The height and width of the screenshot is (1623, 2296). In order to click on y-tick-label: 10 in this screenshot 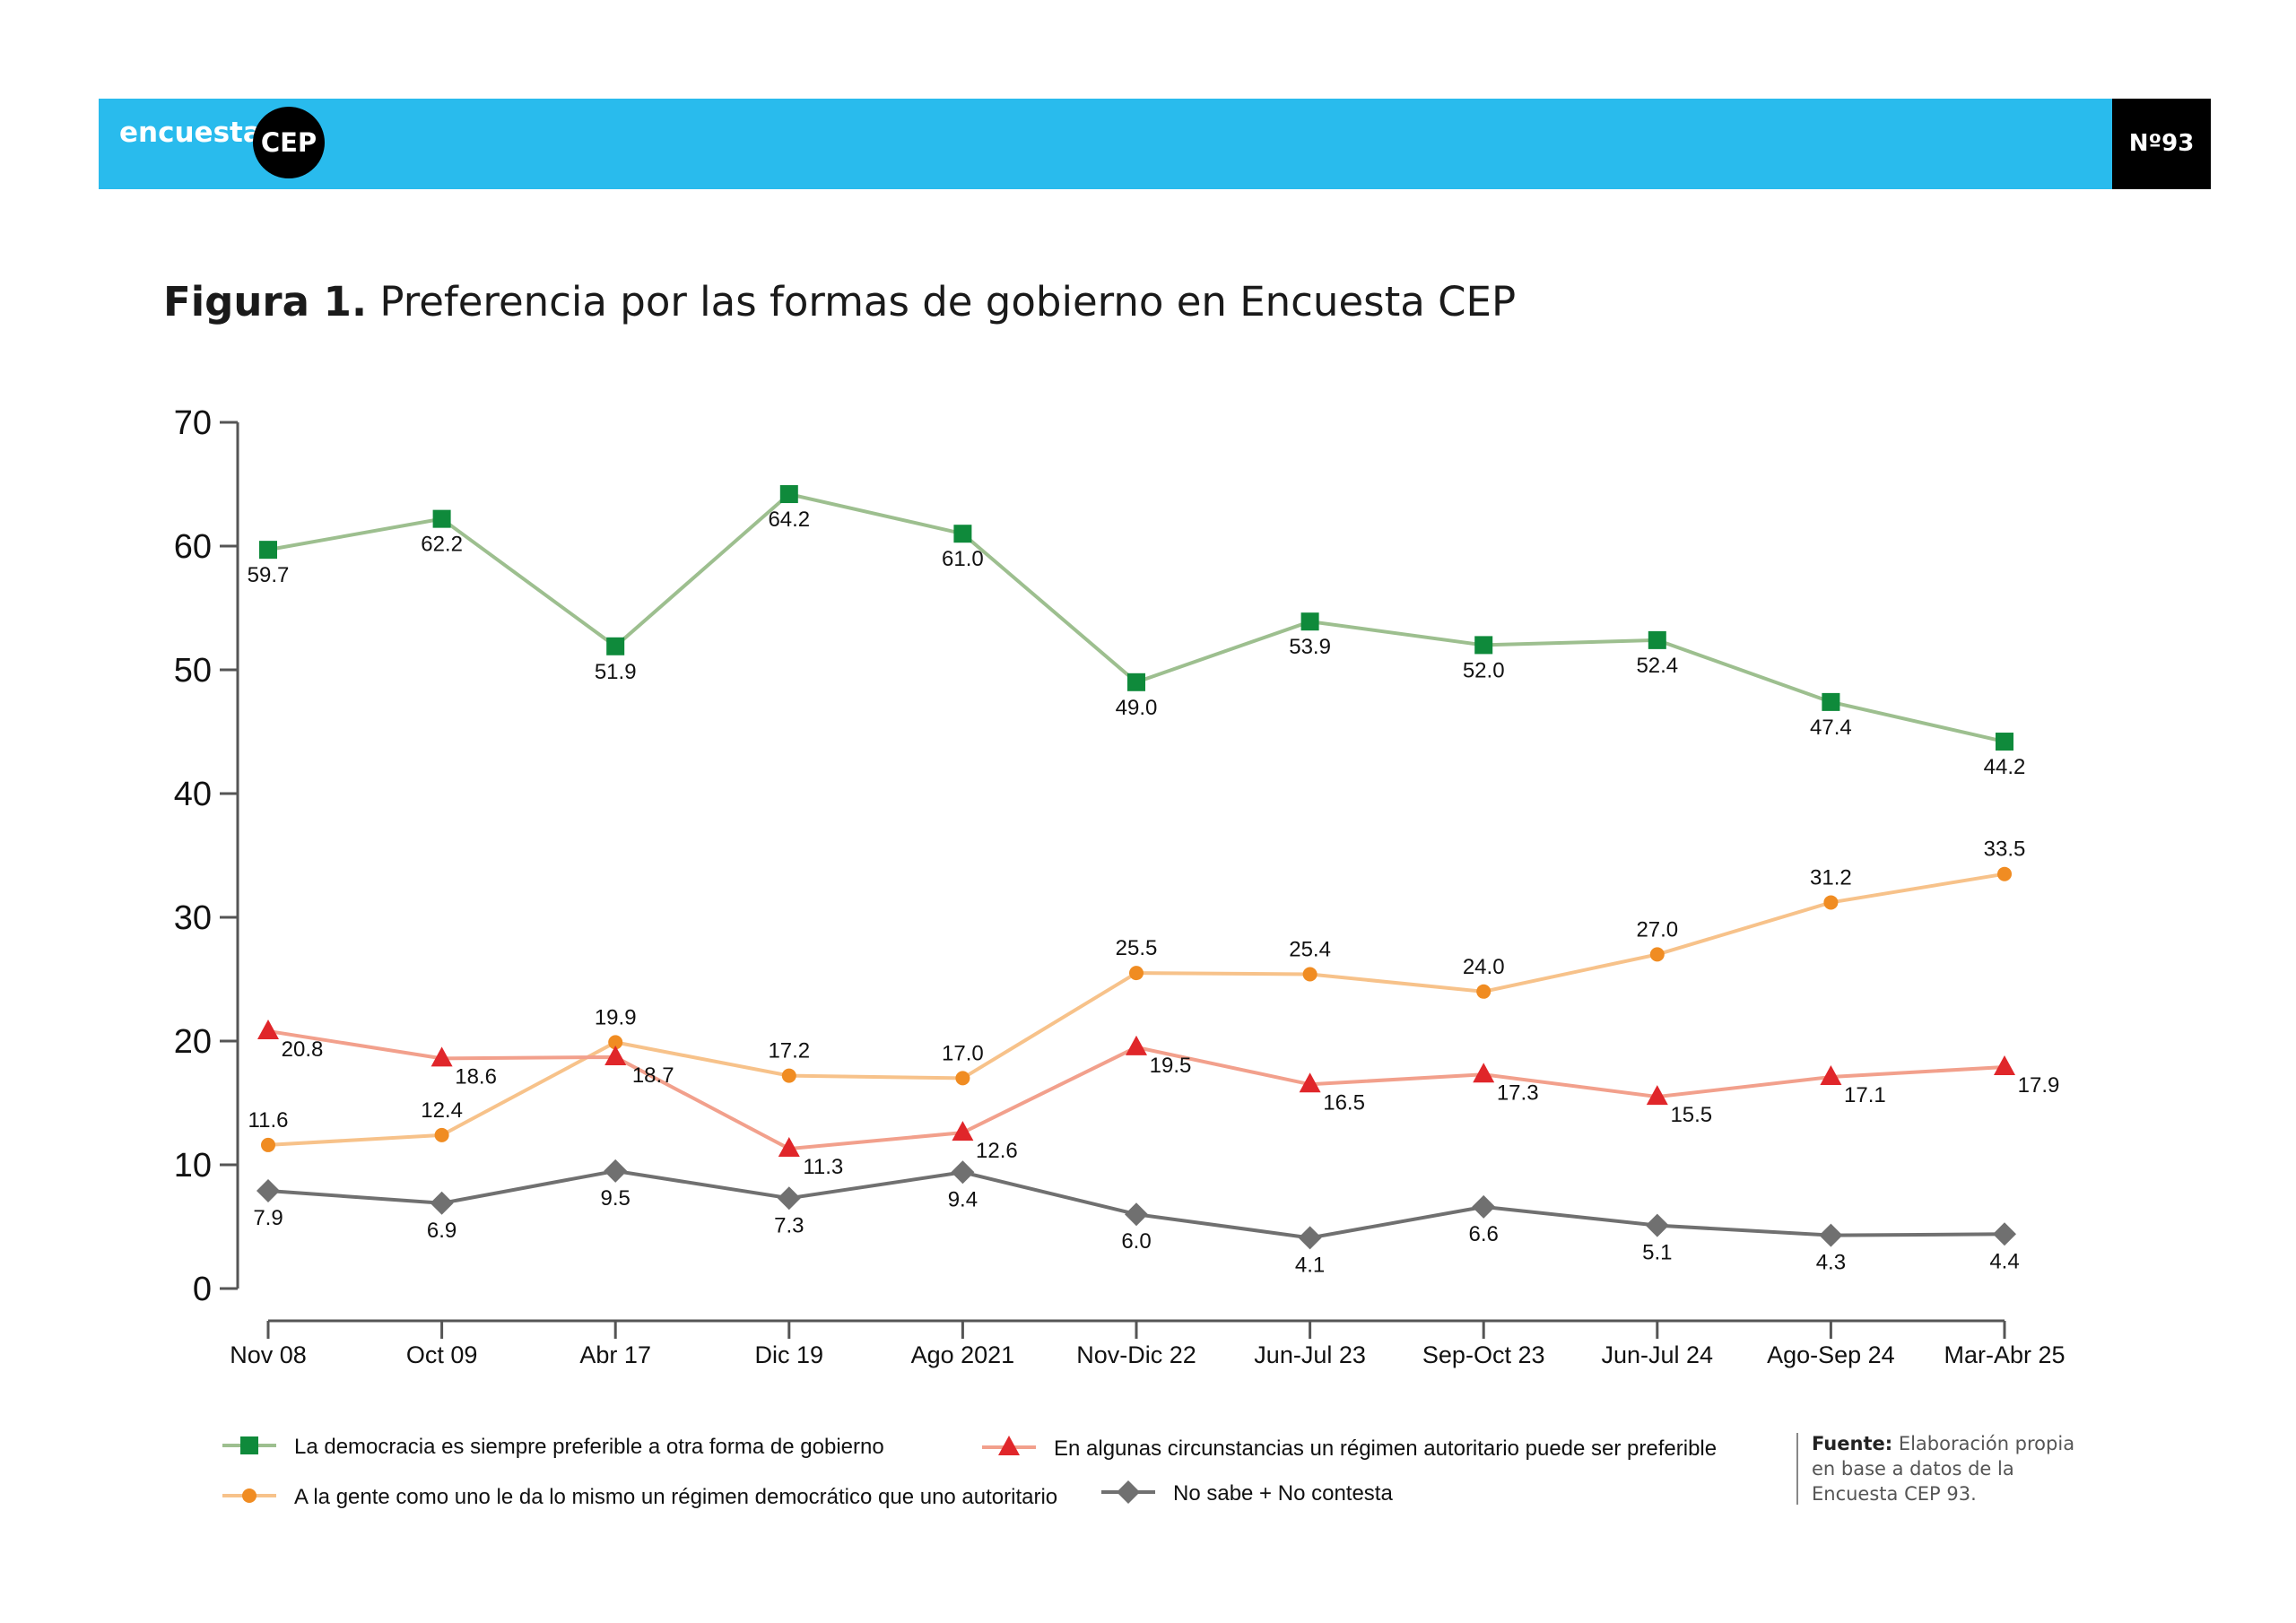, I will do `click(193, 1166)`.